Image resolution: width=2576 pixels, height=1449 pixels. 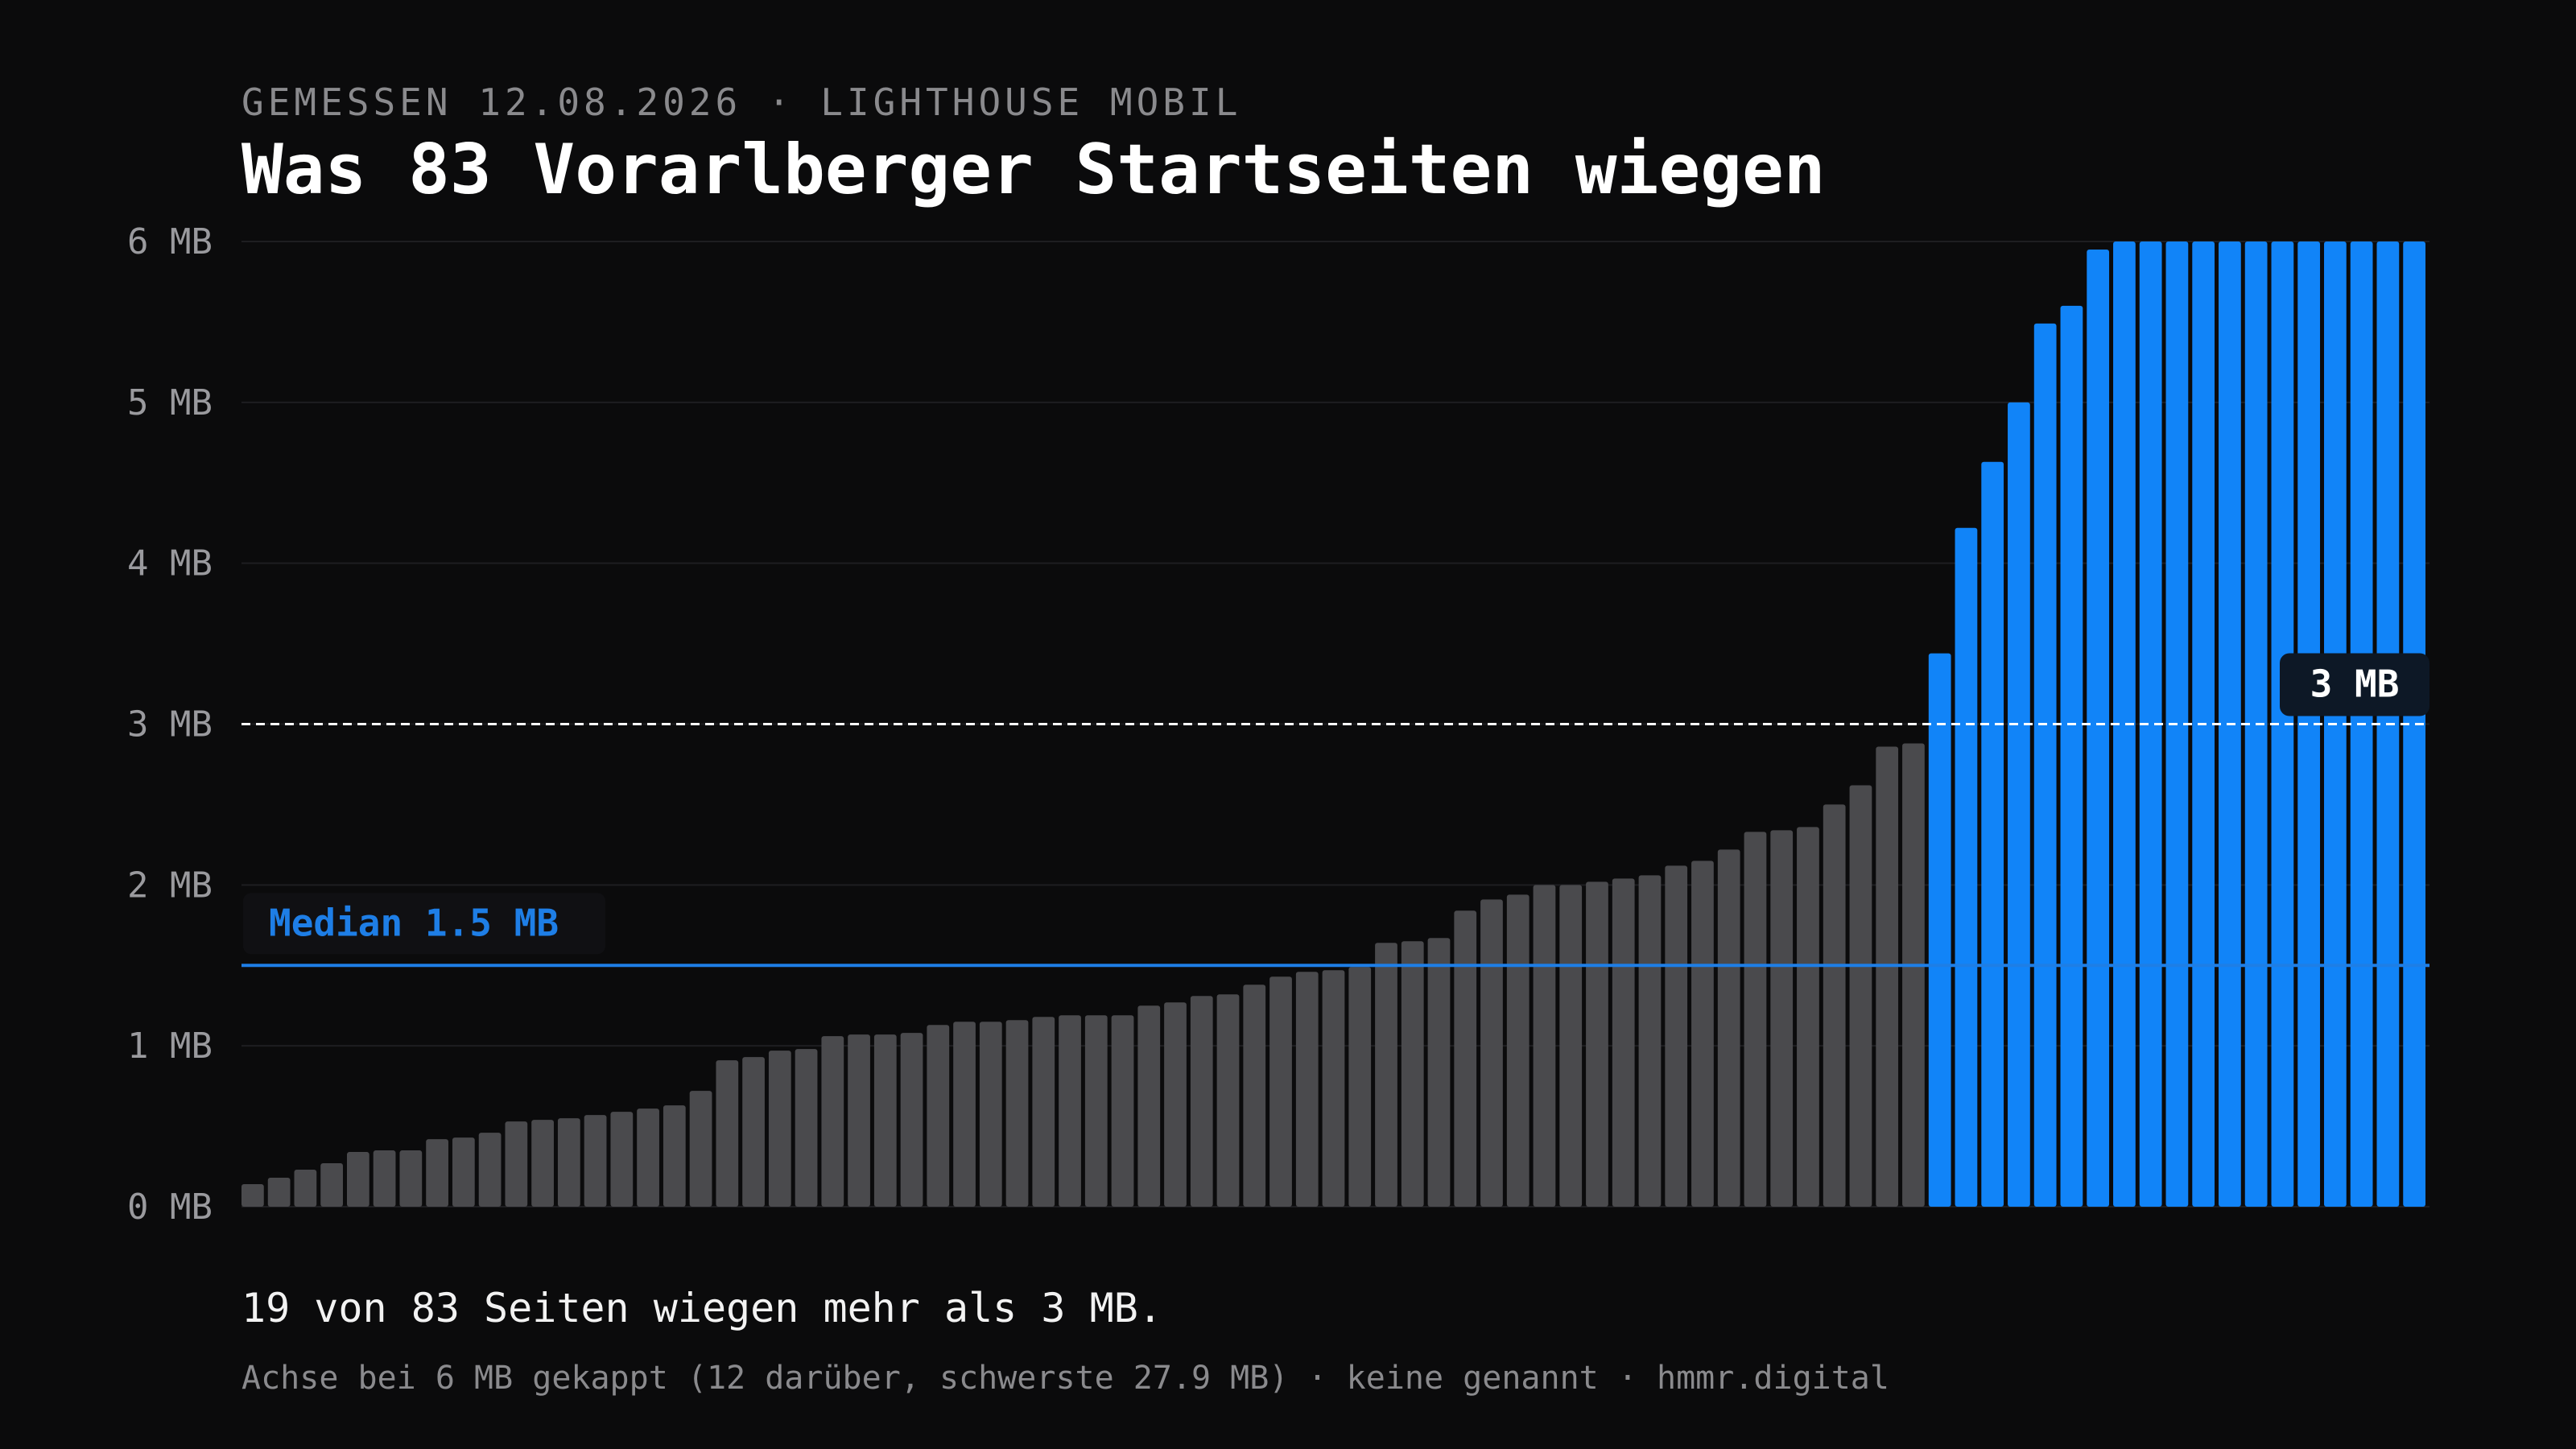 What do you see at coordinates (1034, 170) in the screenshot?
I see `chart-title: Was 83 Vorarlberger Startseiten wiegen` at bounding box center [1034, 170].